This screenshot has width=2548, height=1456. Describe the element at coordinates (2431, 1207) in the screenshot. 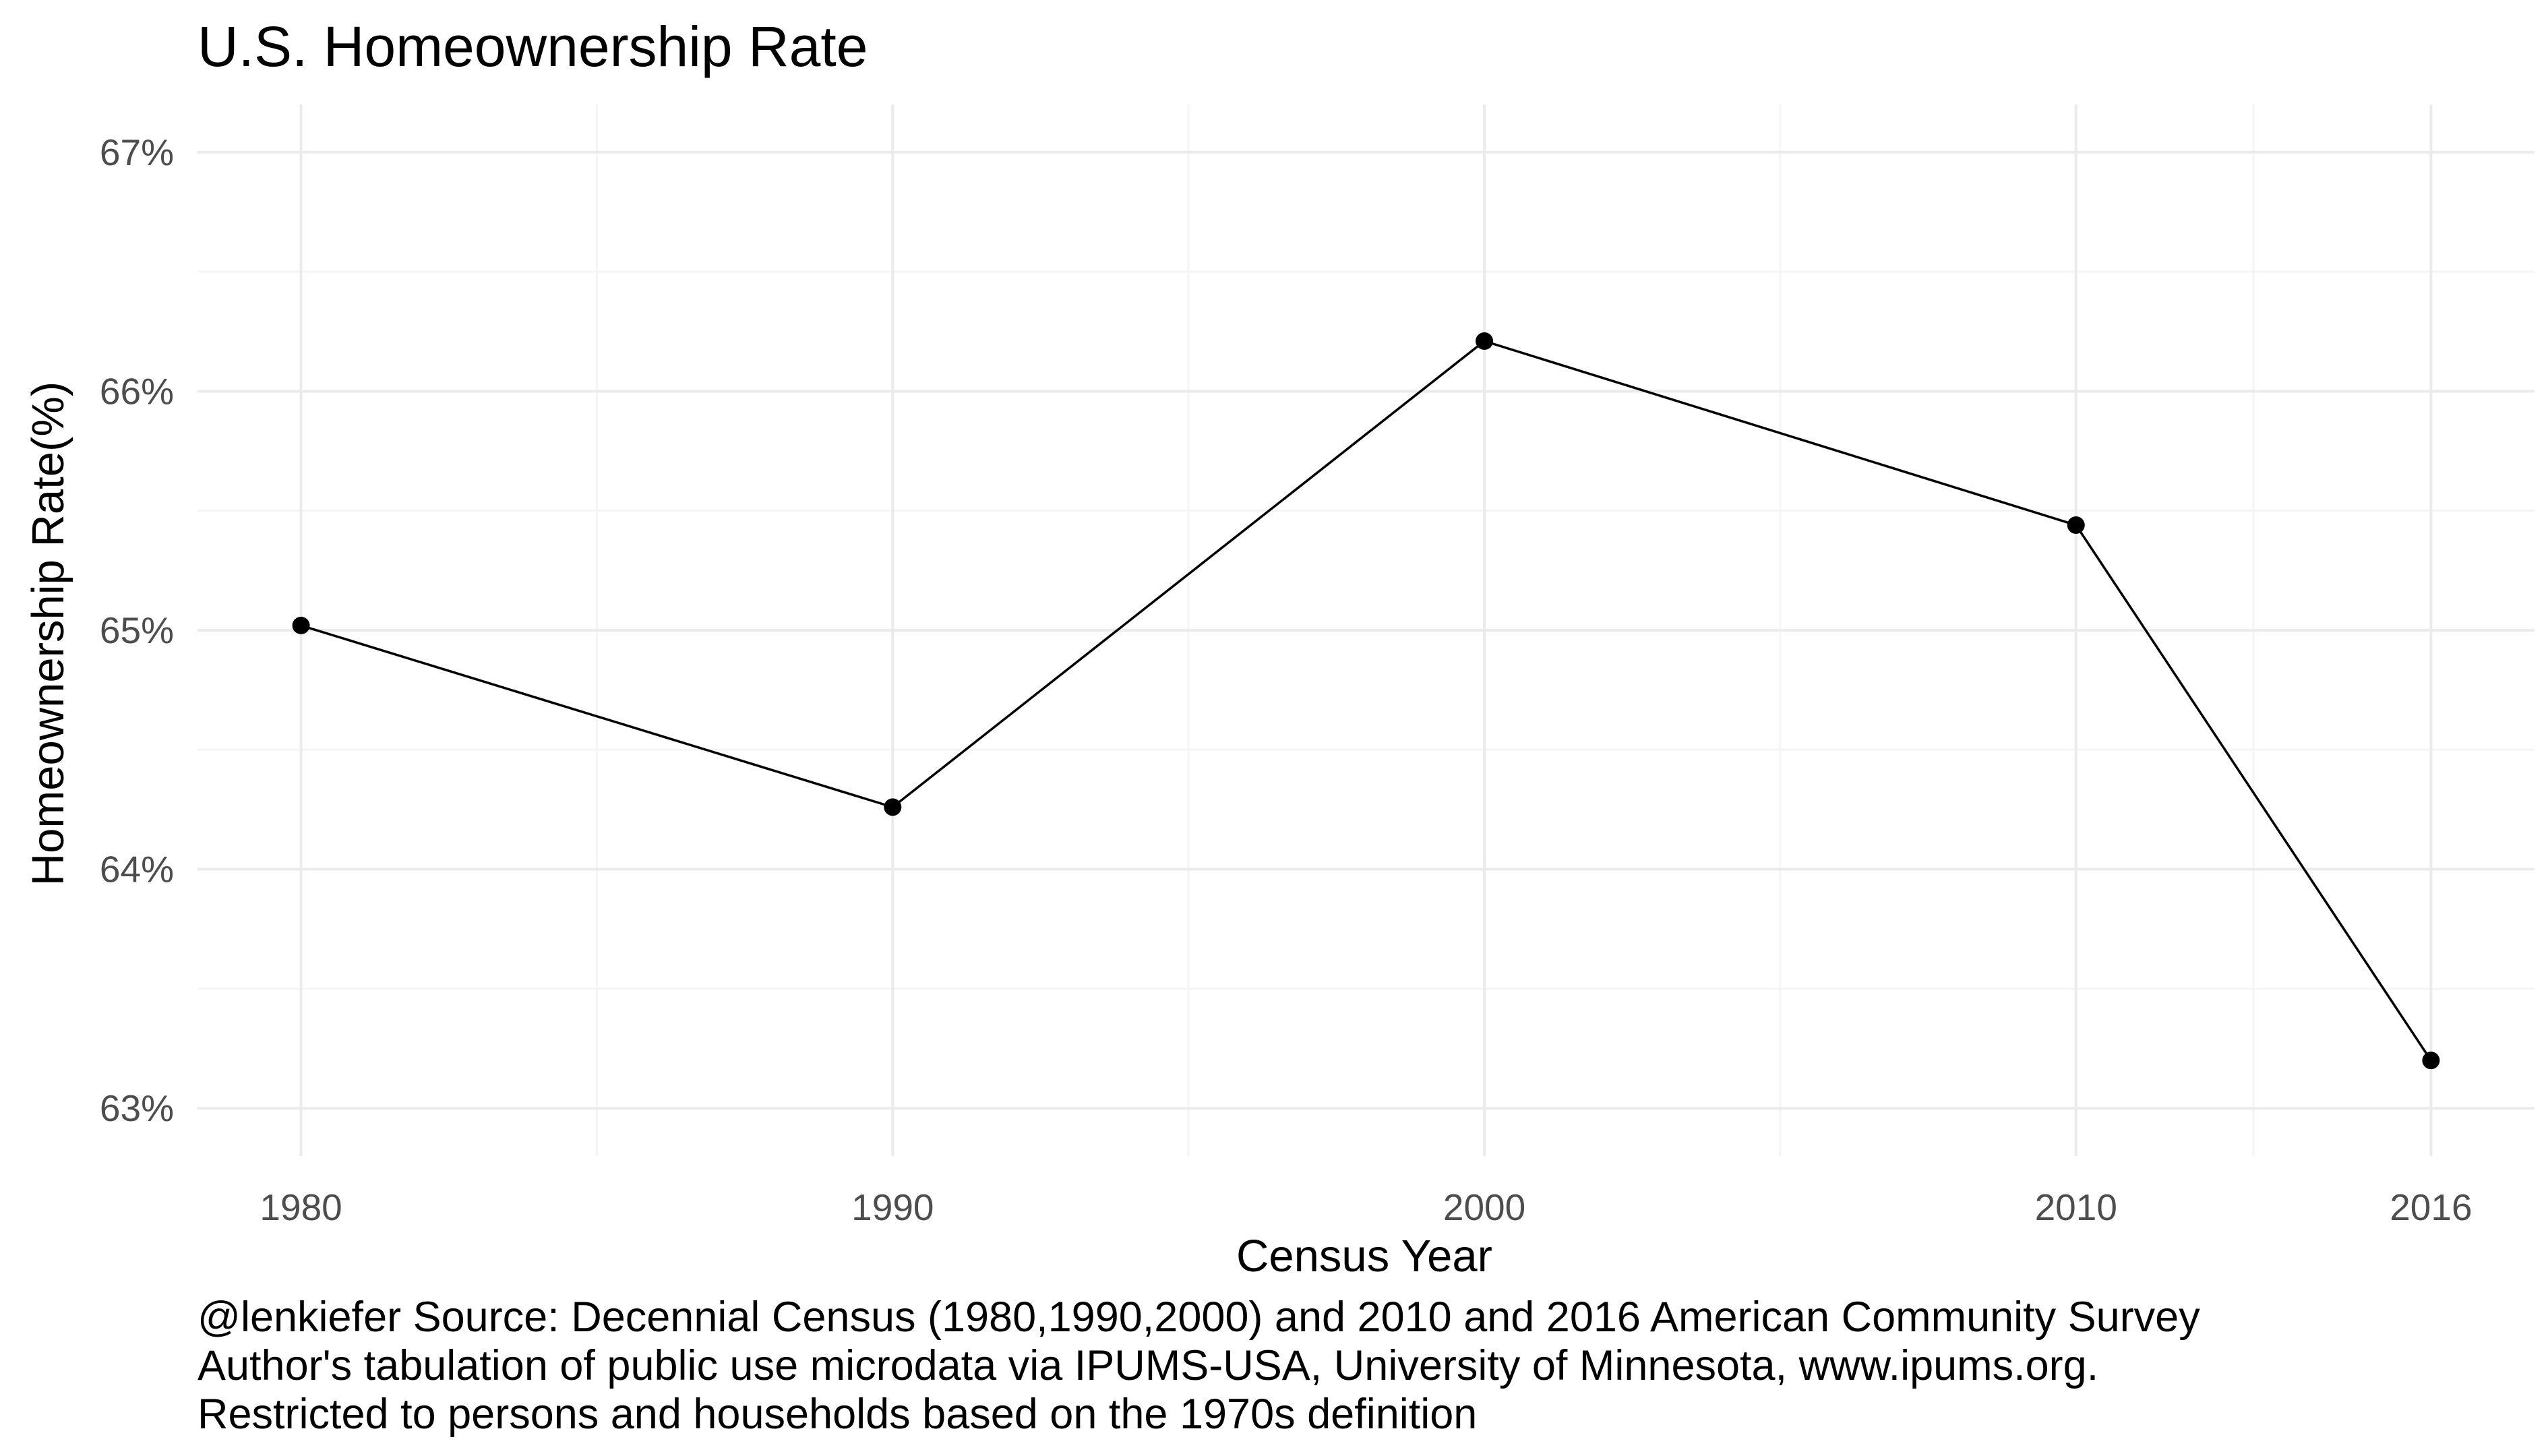

I see `x-tick-label: 2016` at that location.